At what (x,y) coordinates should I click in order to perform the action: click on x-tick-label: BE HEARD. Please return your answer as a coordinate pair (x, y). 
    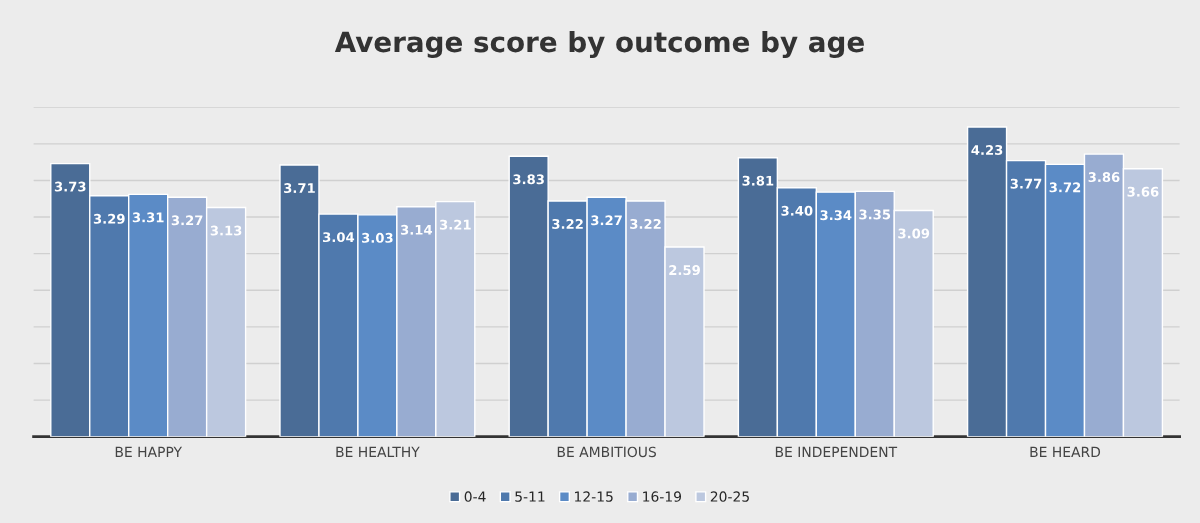
    Looking at the image, I should click on (1065, 451).